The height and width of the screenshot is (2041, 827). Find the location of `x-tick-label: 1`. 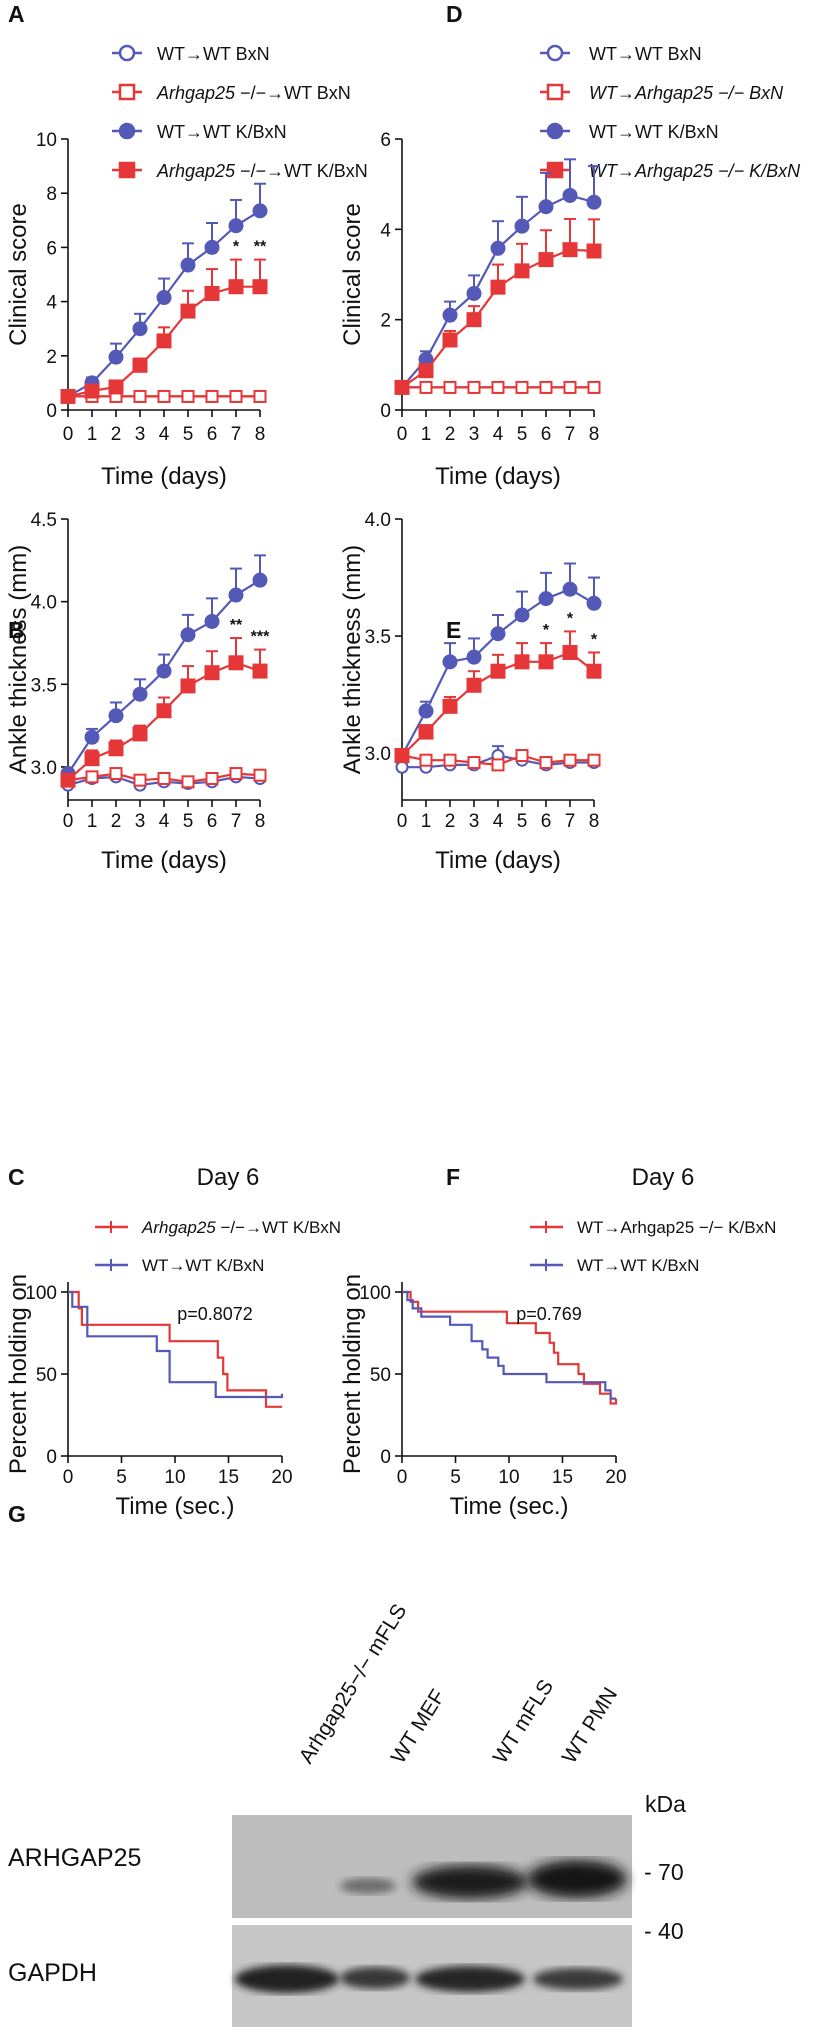

x-tick-label: 1 is located at coordinates (92, 821).